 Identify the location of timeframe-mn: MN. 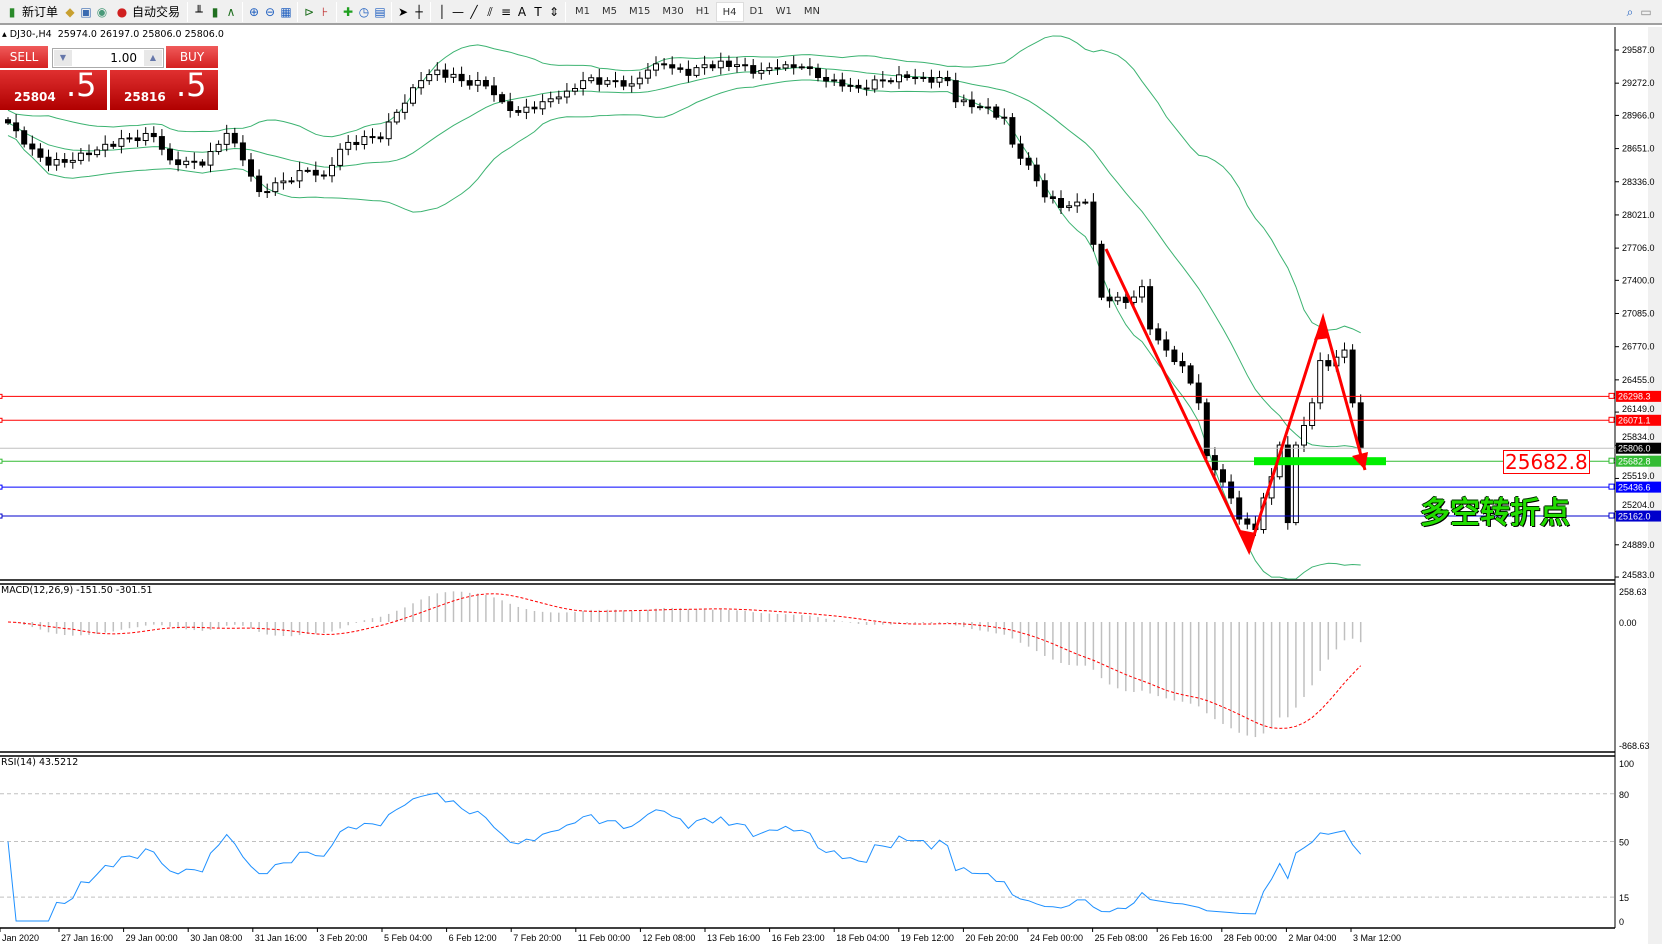
(811, 11).